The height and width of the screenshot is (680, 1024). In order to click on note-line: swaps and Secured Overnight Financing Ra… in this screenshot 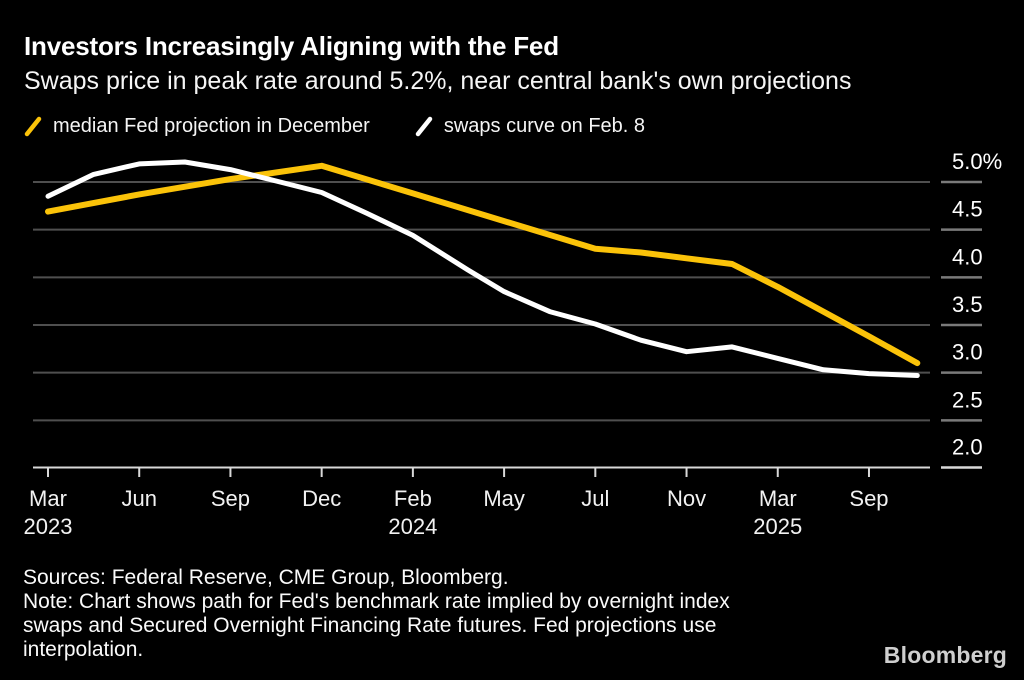, I will do `click(370, 625)`.